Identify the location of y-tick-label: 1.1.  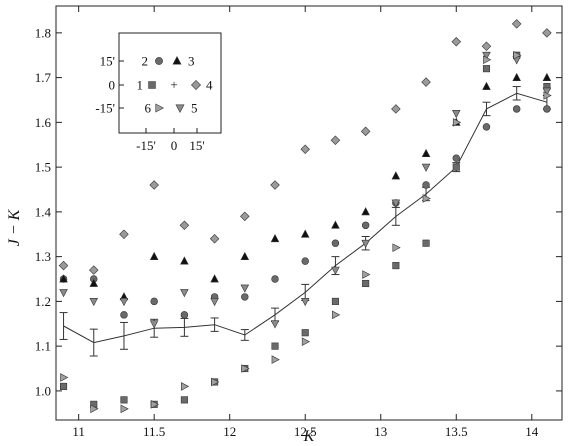
(43, 346).